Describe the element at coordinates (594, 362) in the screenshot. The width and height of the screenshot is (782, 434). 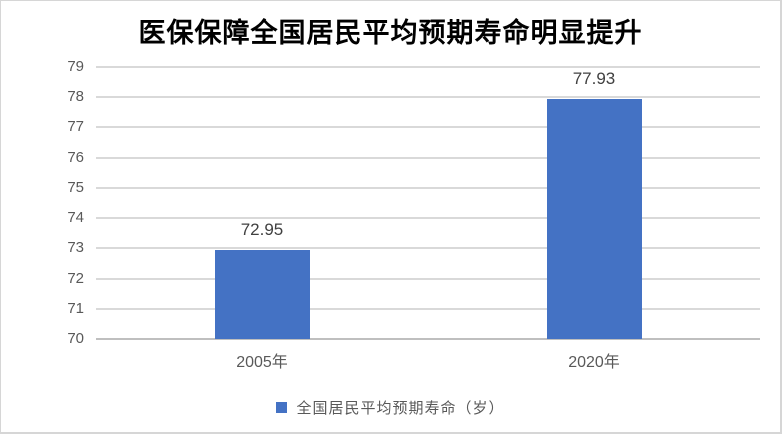
I see `x-axis-category-label: 2020年` at that location.